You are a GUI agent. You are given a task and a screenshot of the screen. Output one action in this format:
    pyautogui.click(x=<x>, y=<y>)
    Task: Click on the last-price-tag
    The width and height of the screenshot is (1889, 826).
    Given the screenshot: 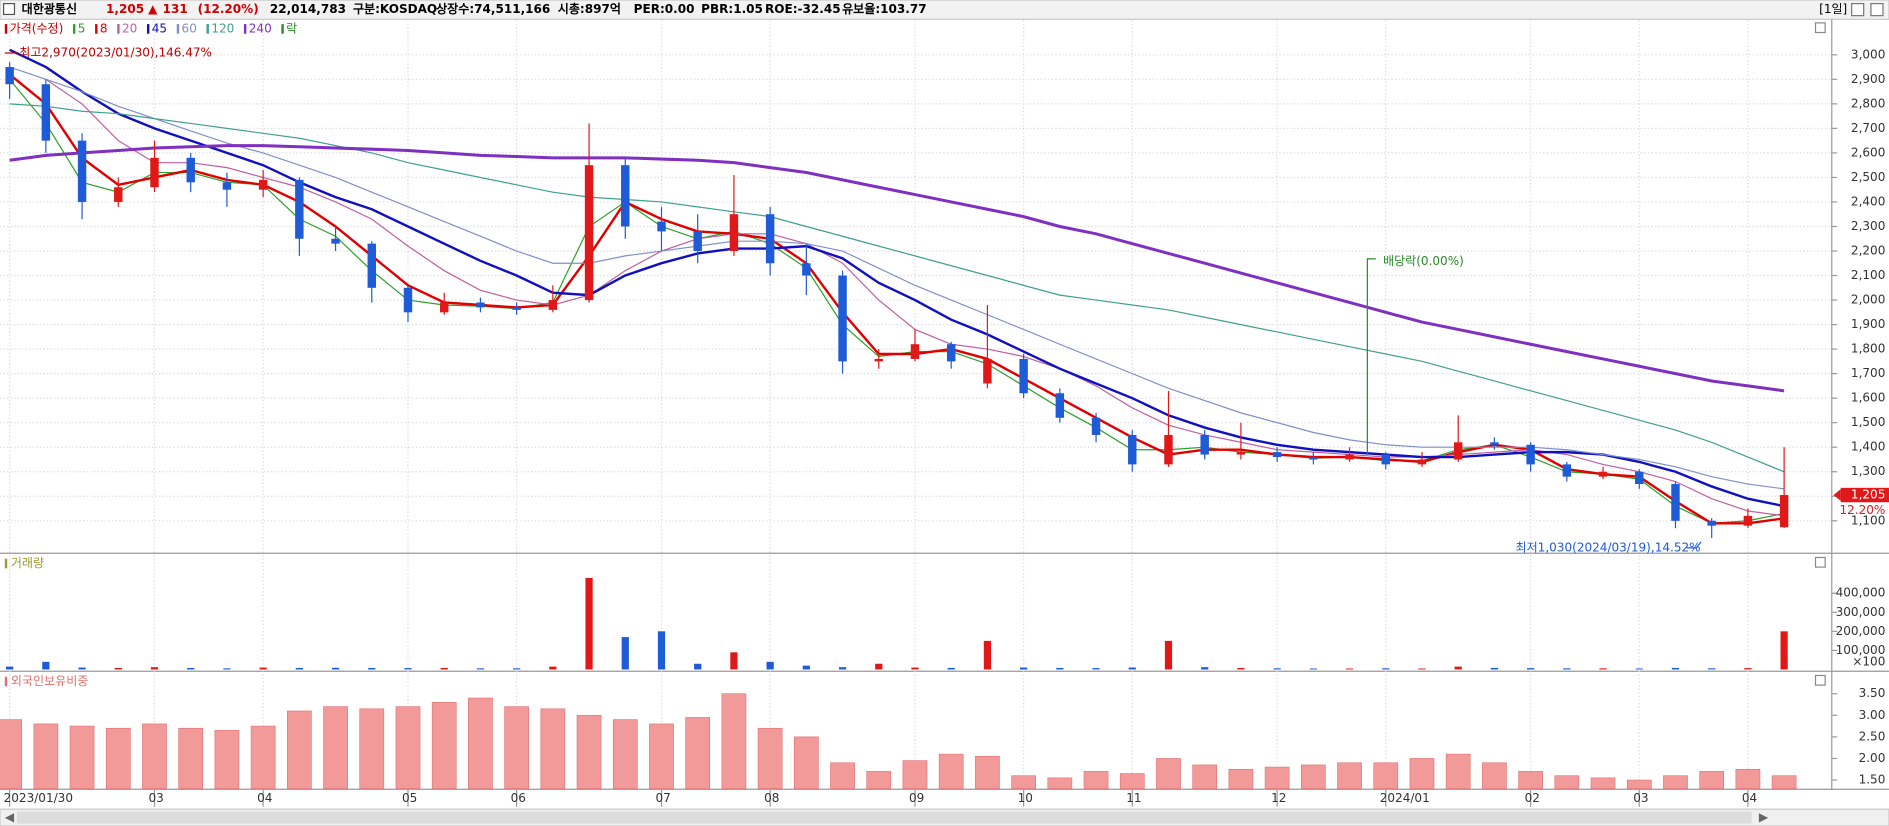 What is the action you would take?
    pyautogui.click(x=1864, y=495)
    